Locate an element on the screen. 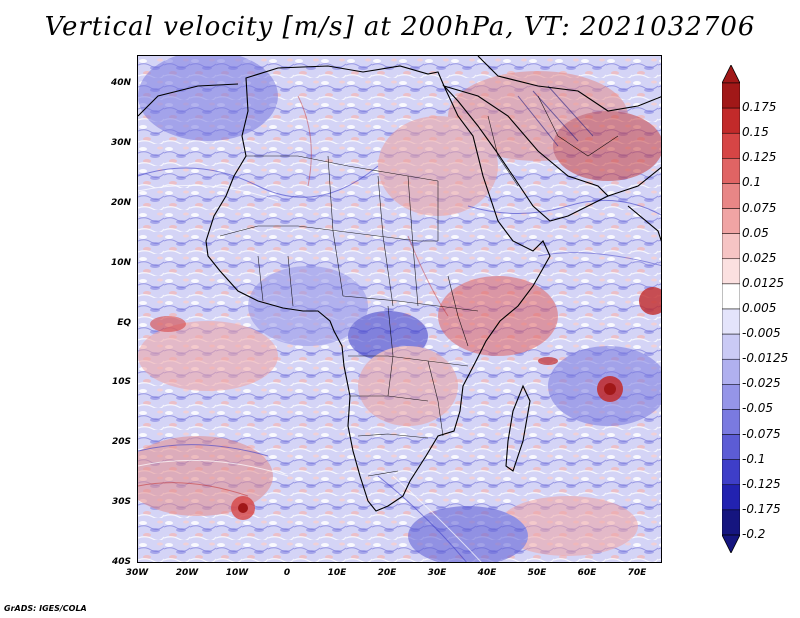 This screenshot has height=618, width=800. colorbar-label: 0.1 is located at coordinates (752, 182).